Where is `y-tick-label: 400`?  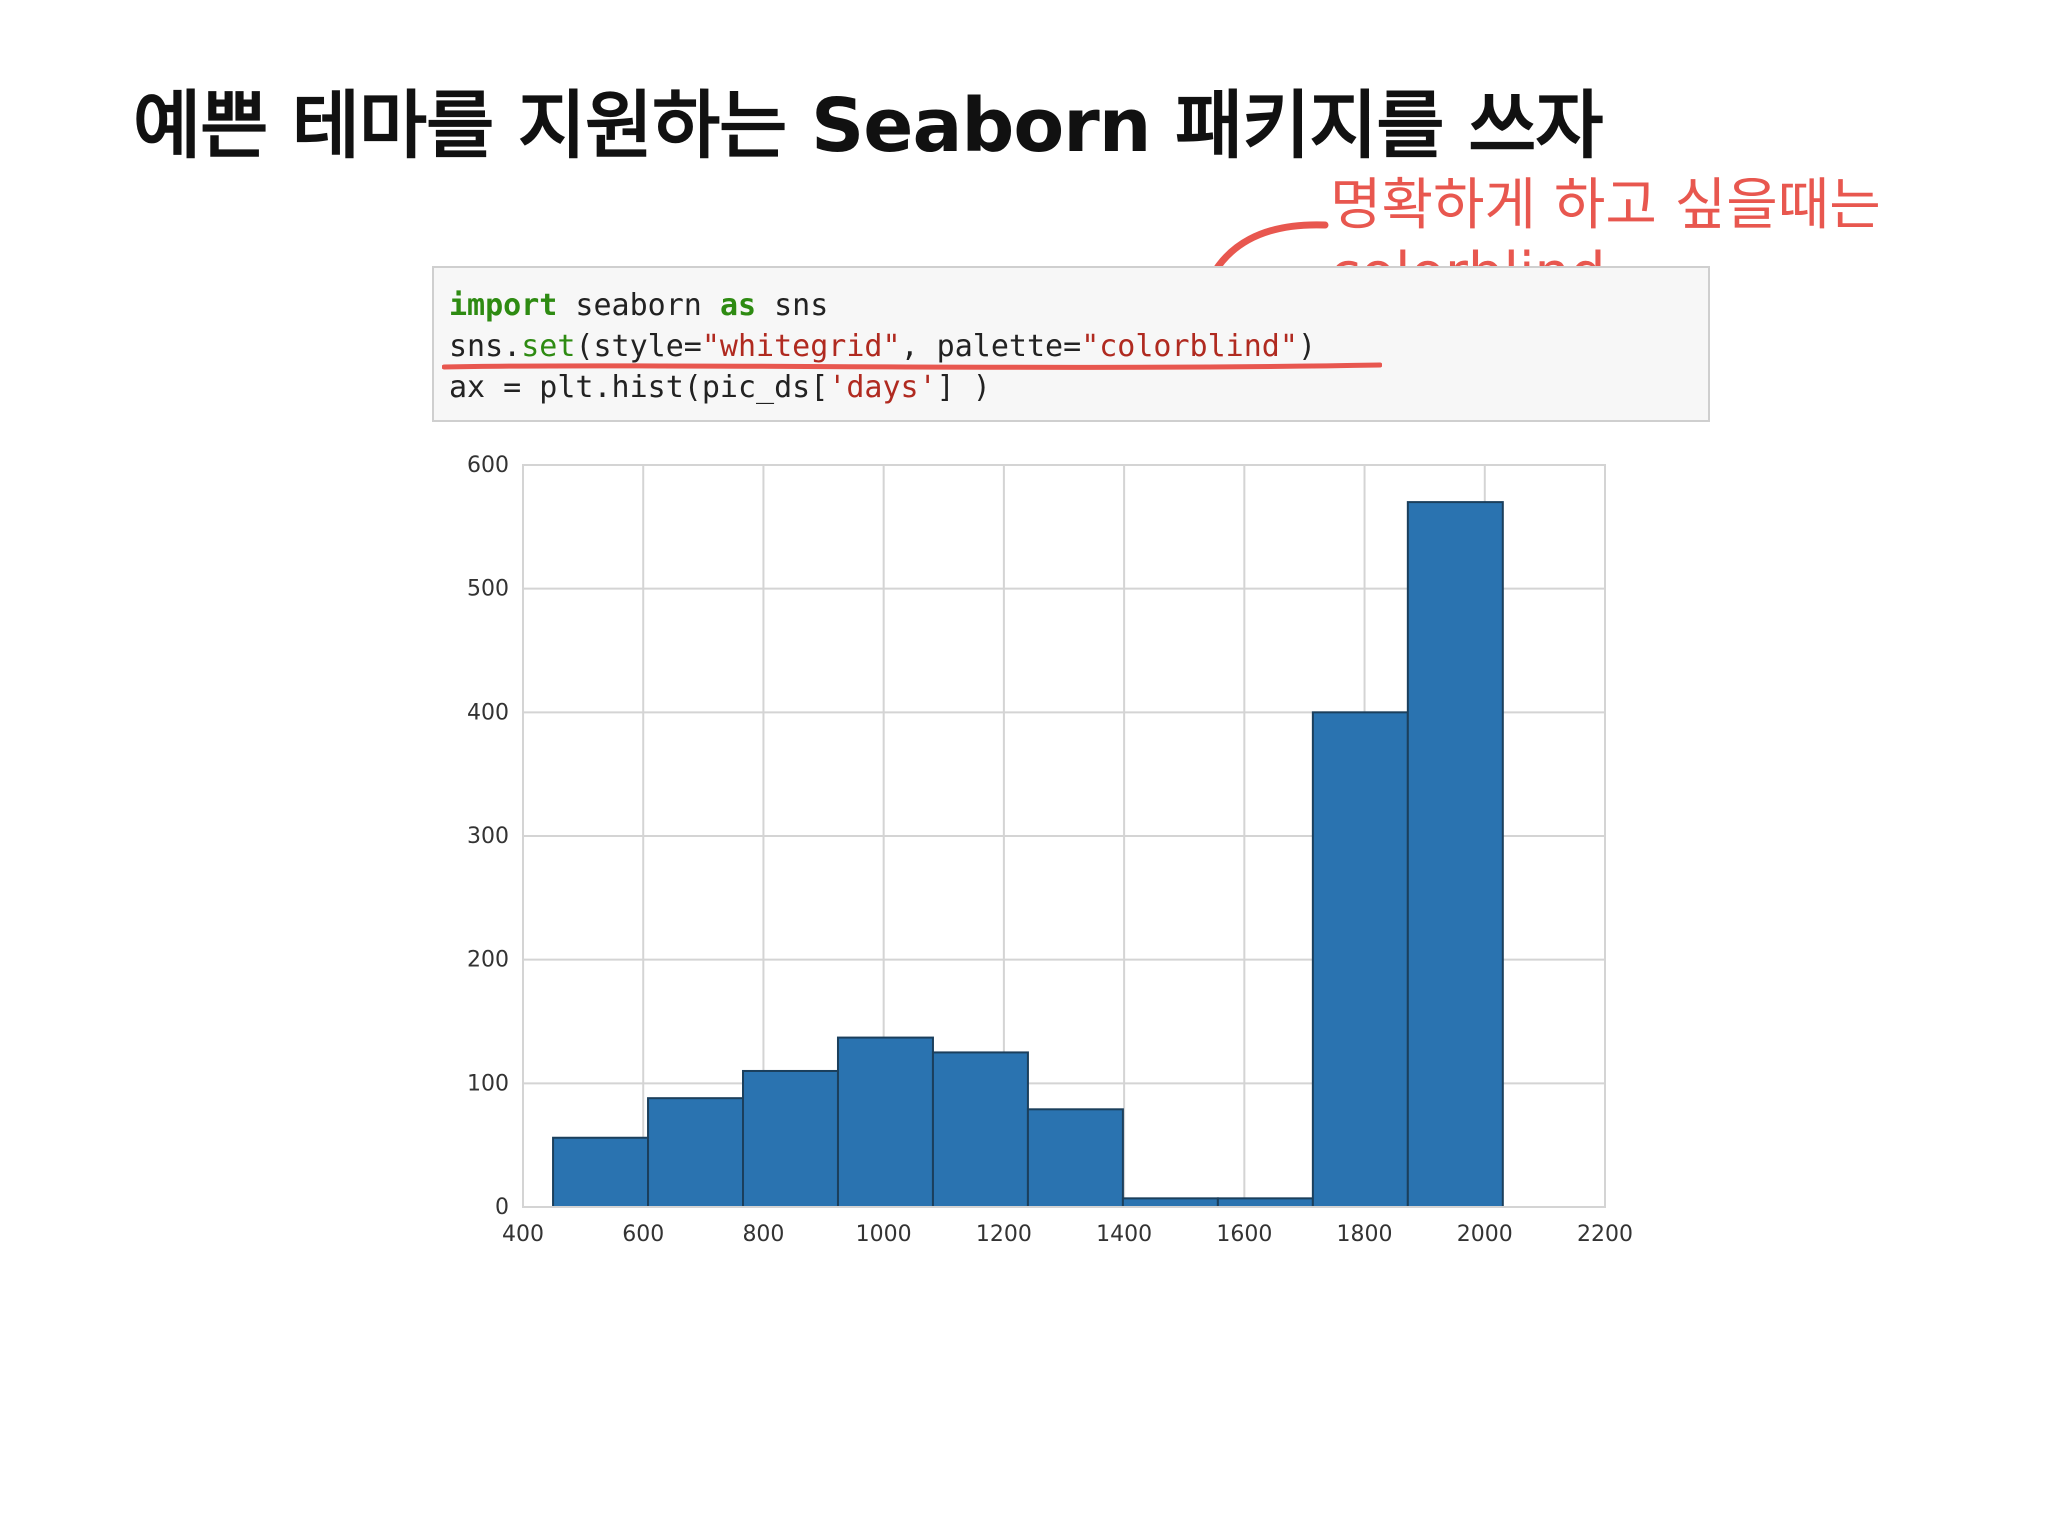 y-tick-label: 400 is located at coordinates (488, 712).